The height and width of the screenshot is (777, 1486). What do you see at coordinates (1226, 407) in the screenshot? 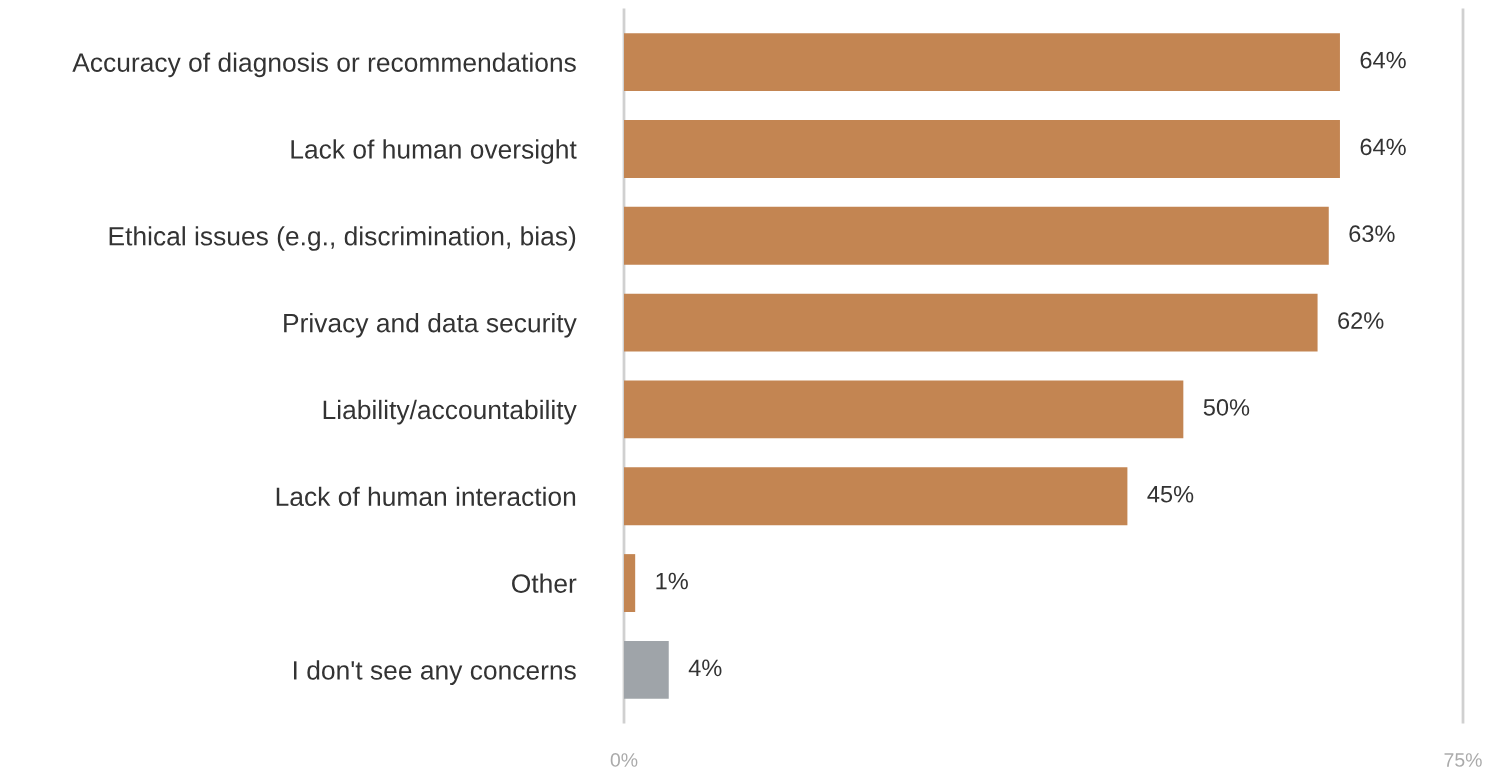
I see `data-label: 50%` at bounding box center [1226, 407].